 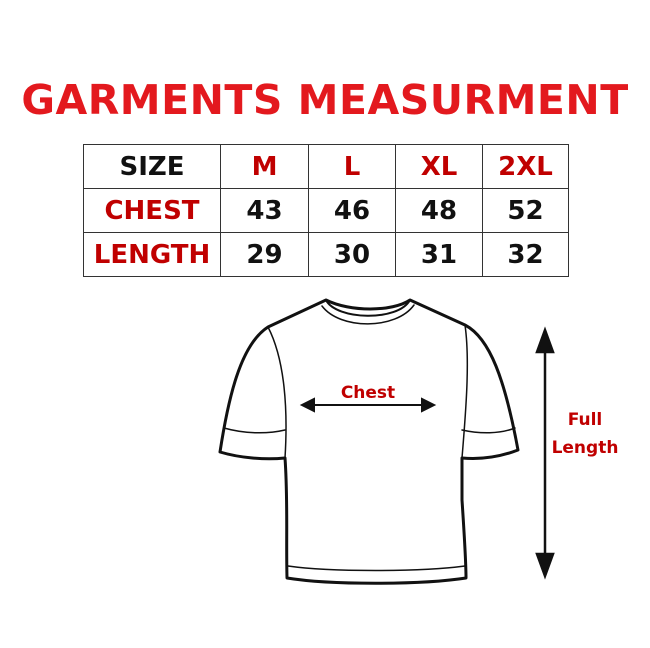 I want to click on length-label: Length, so click(x=585, y=448).